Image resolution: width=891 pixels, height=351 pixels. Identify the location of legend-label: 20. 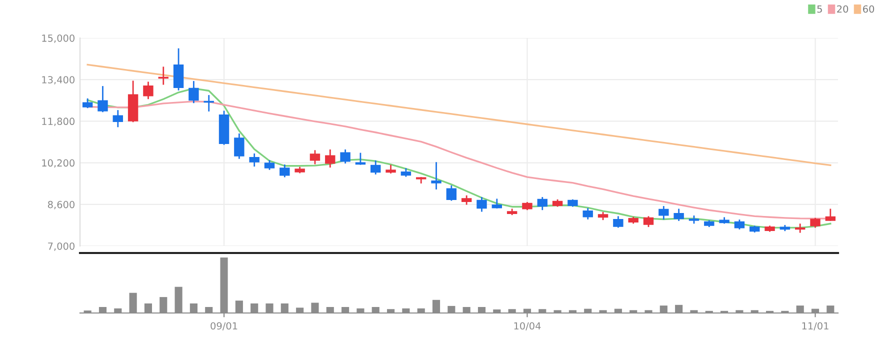
(842, 9).